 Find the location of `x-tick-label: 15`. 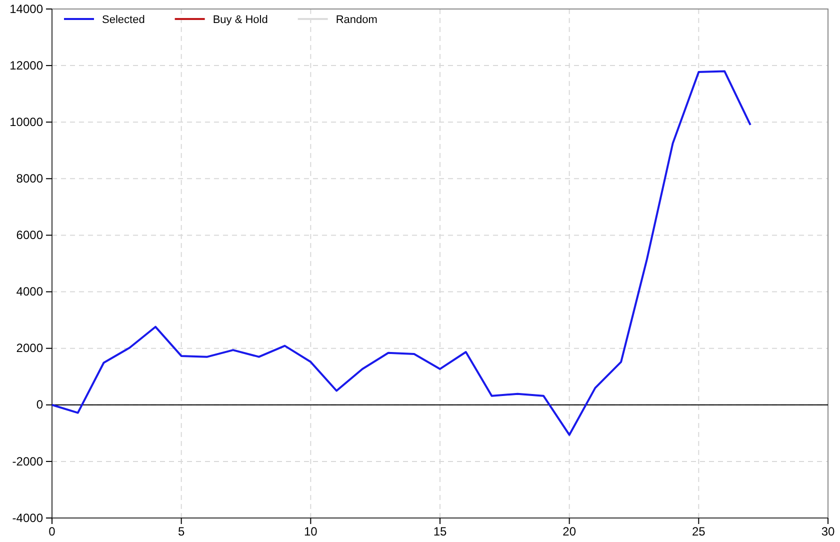

x-tick-label: 15 is located at coordinates (440, 531).